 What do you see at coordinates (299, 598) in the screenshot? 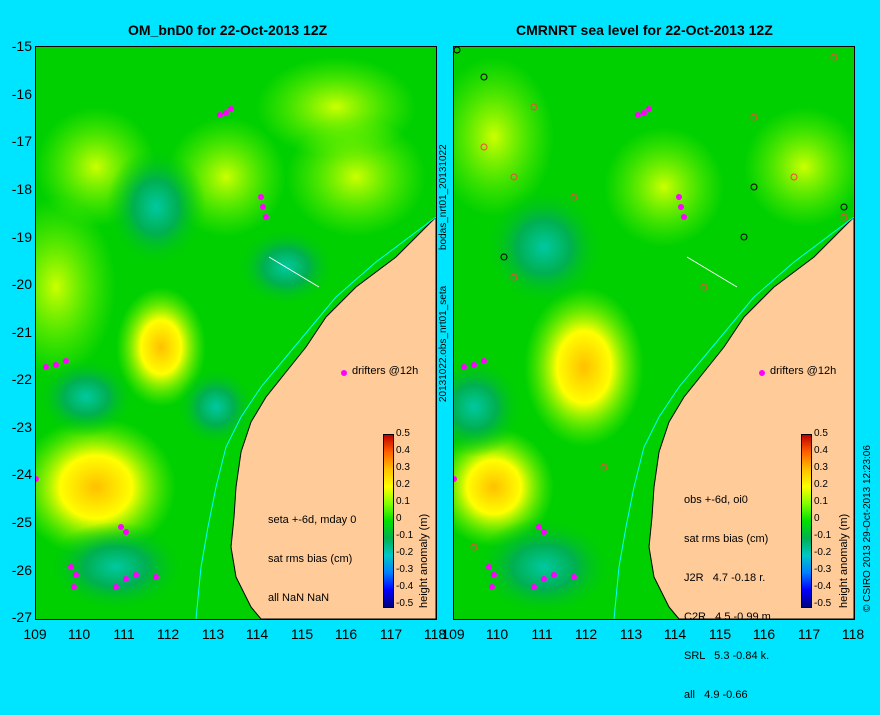
I see `left-info-line: all NaN NaN` at bounding box center [299, 598].